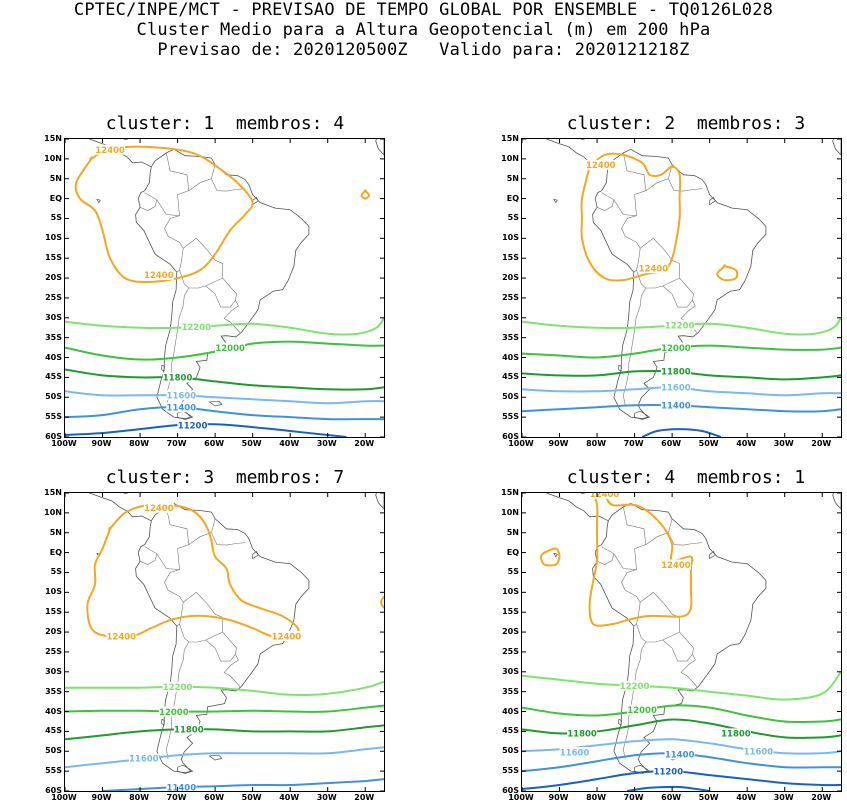 Image resolution: width=847 pixels, height=803 pixels. I want to click on contour-label: 11200, so click(193, 426).